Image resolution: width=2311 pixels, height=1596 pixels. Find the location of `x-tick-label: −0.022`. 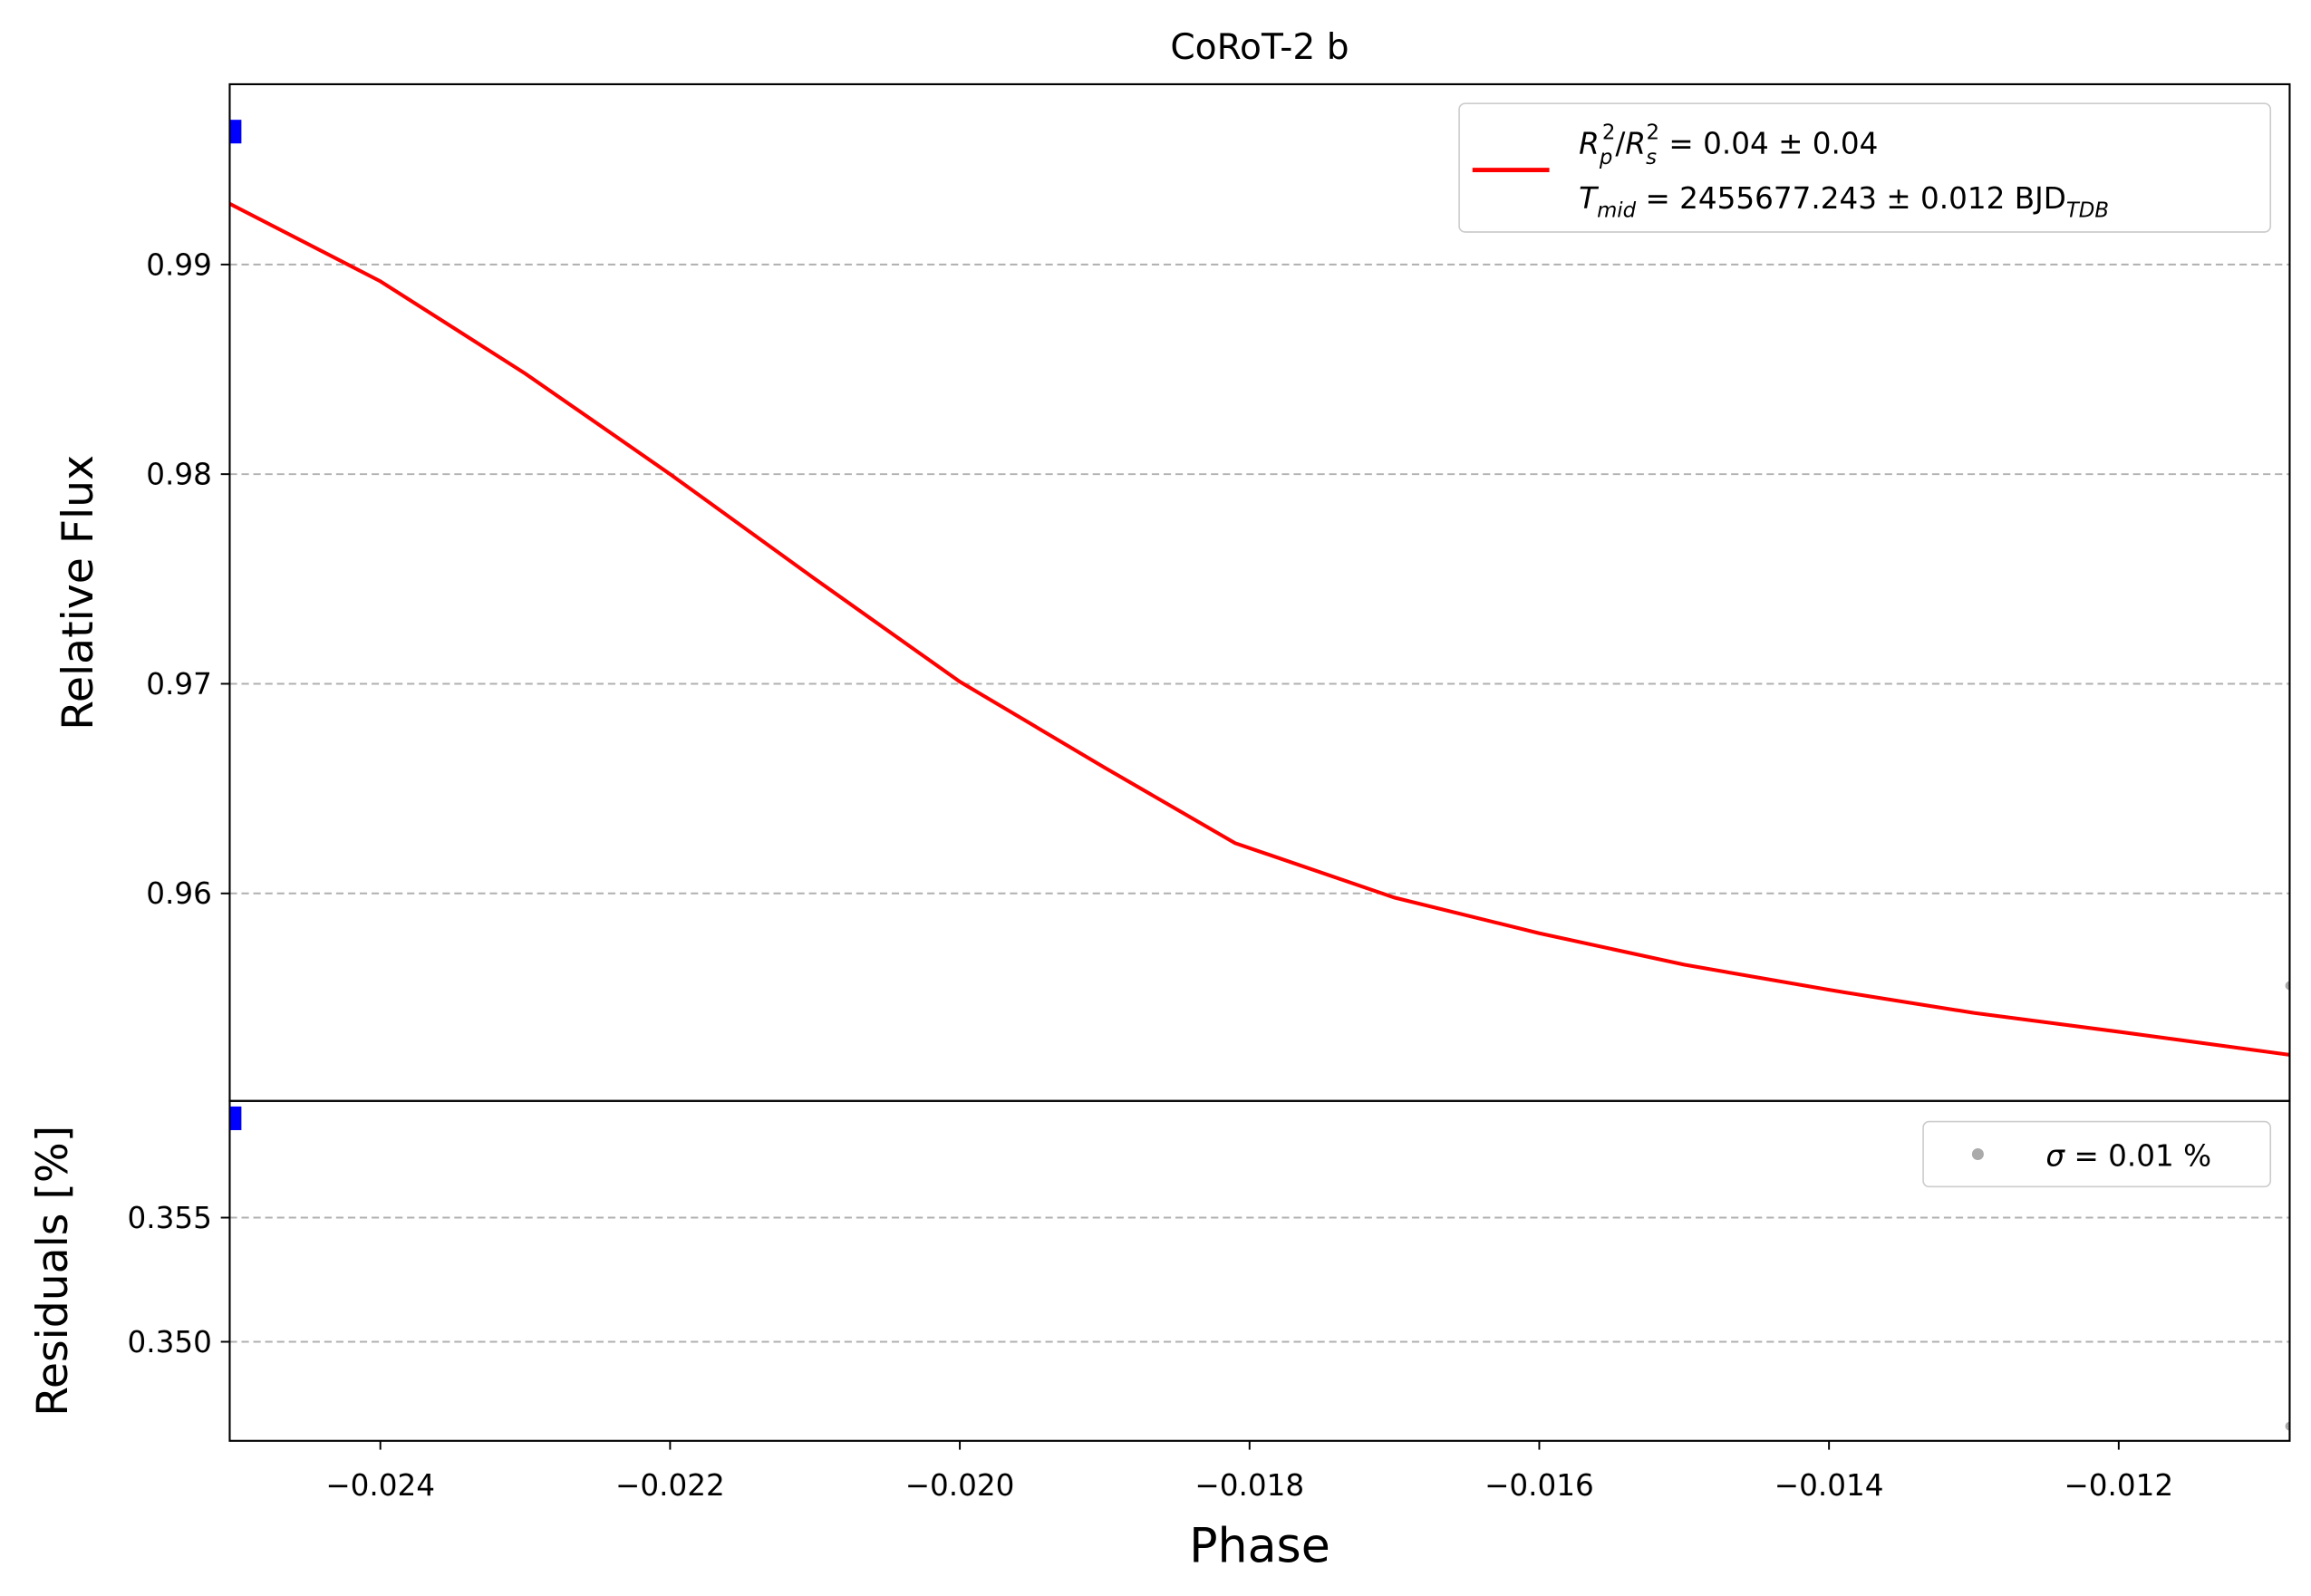

x-tick-label: −0.022 is located at coordinates (670, 1485).